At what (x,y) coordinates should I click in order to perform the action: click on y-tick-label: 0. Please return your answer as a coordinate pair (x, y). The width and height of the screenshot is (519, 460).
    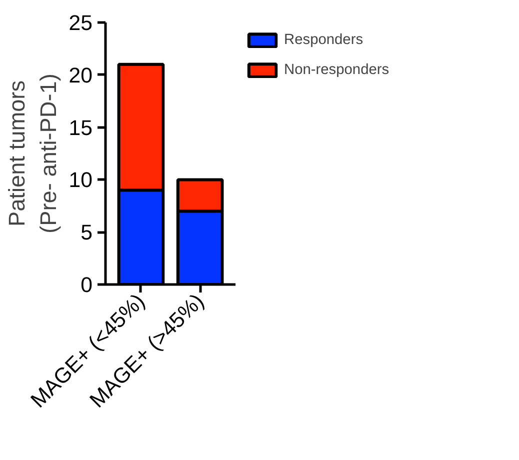
    Looking at the image, I should click on (86, 285).